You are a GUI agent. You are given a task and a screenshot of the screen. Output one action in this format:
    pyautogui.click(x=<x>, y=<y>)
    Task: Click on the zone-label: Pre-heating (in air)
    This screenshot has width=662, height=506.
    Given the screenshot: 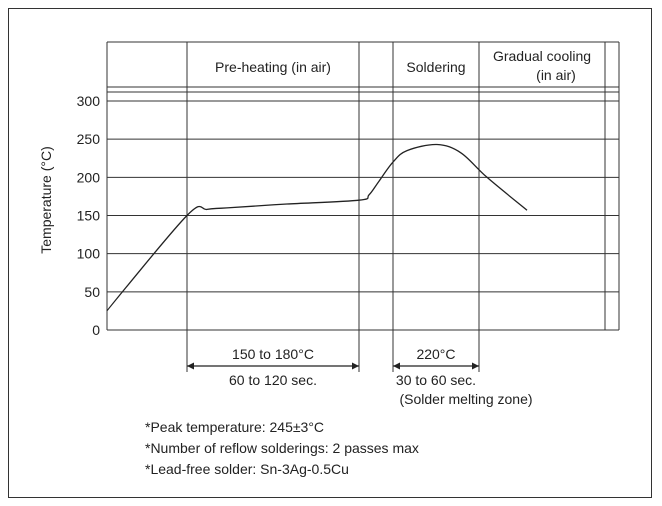 What is the action you would take?
    pyautogui.click(x=273, y=67)
    